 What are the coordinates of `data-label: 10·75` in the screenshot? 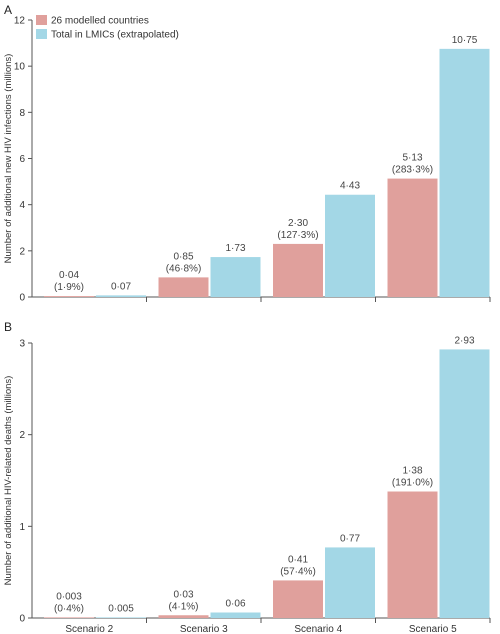 It's located at (465, 40).